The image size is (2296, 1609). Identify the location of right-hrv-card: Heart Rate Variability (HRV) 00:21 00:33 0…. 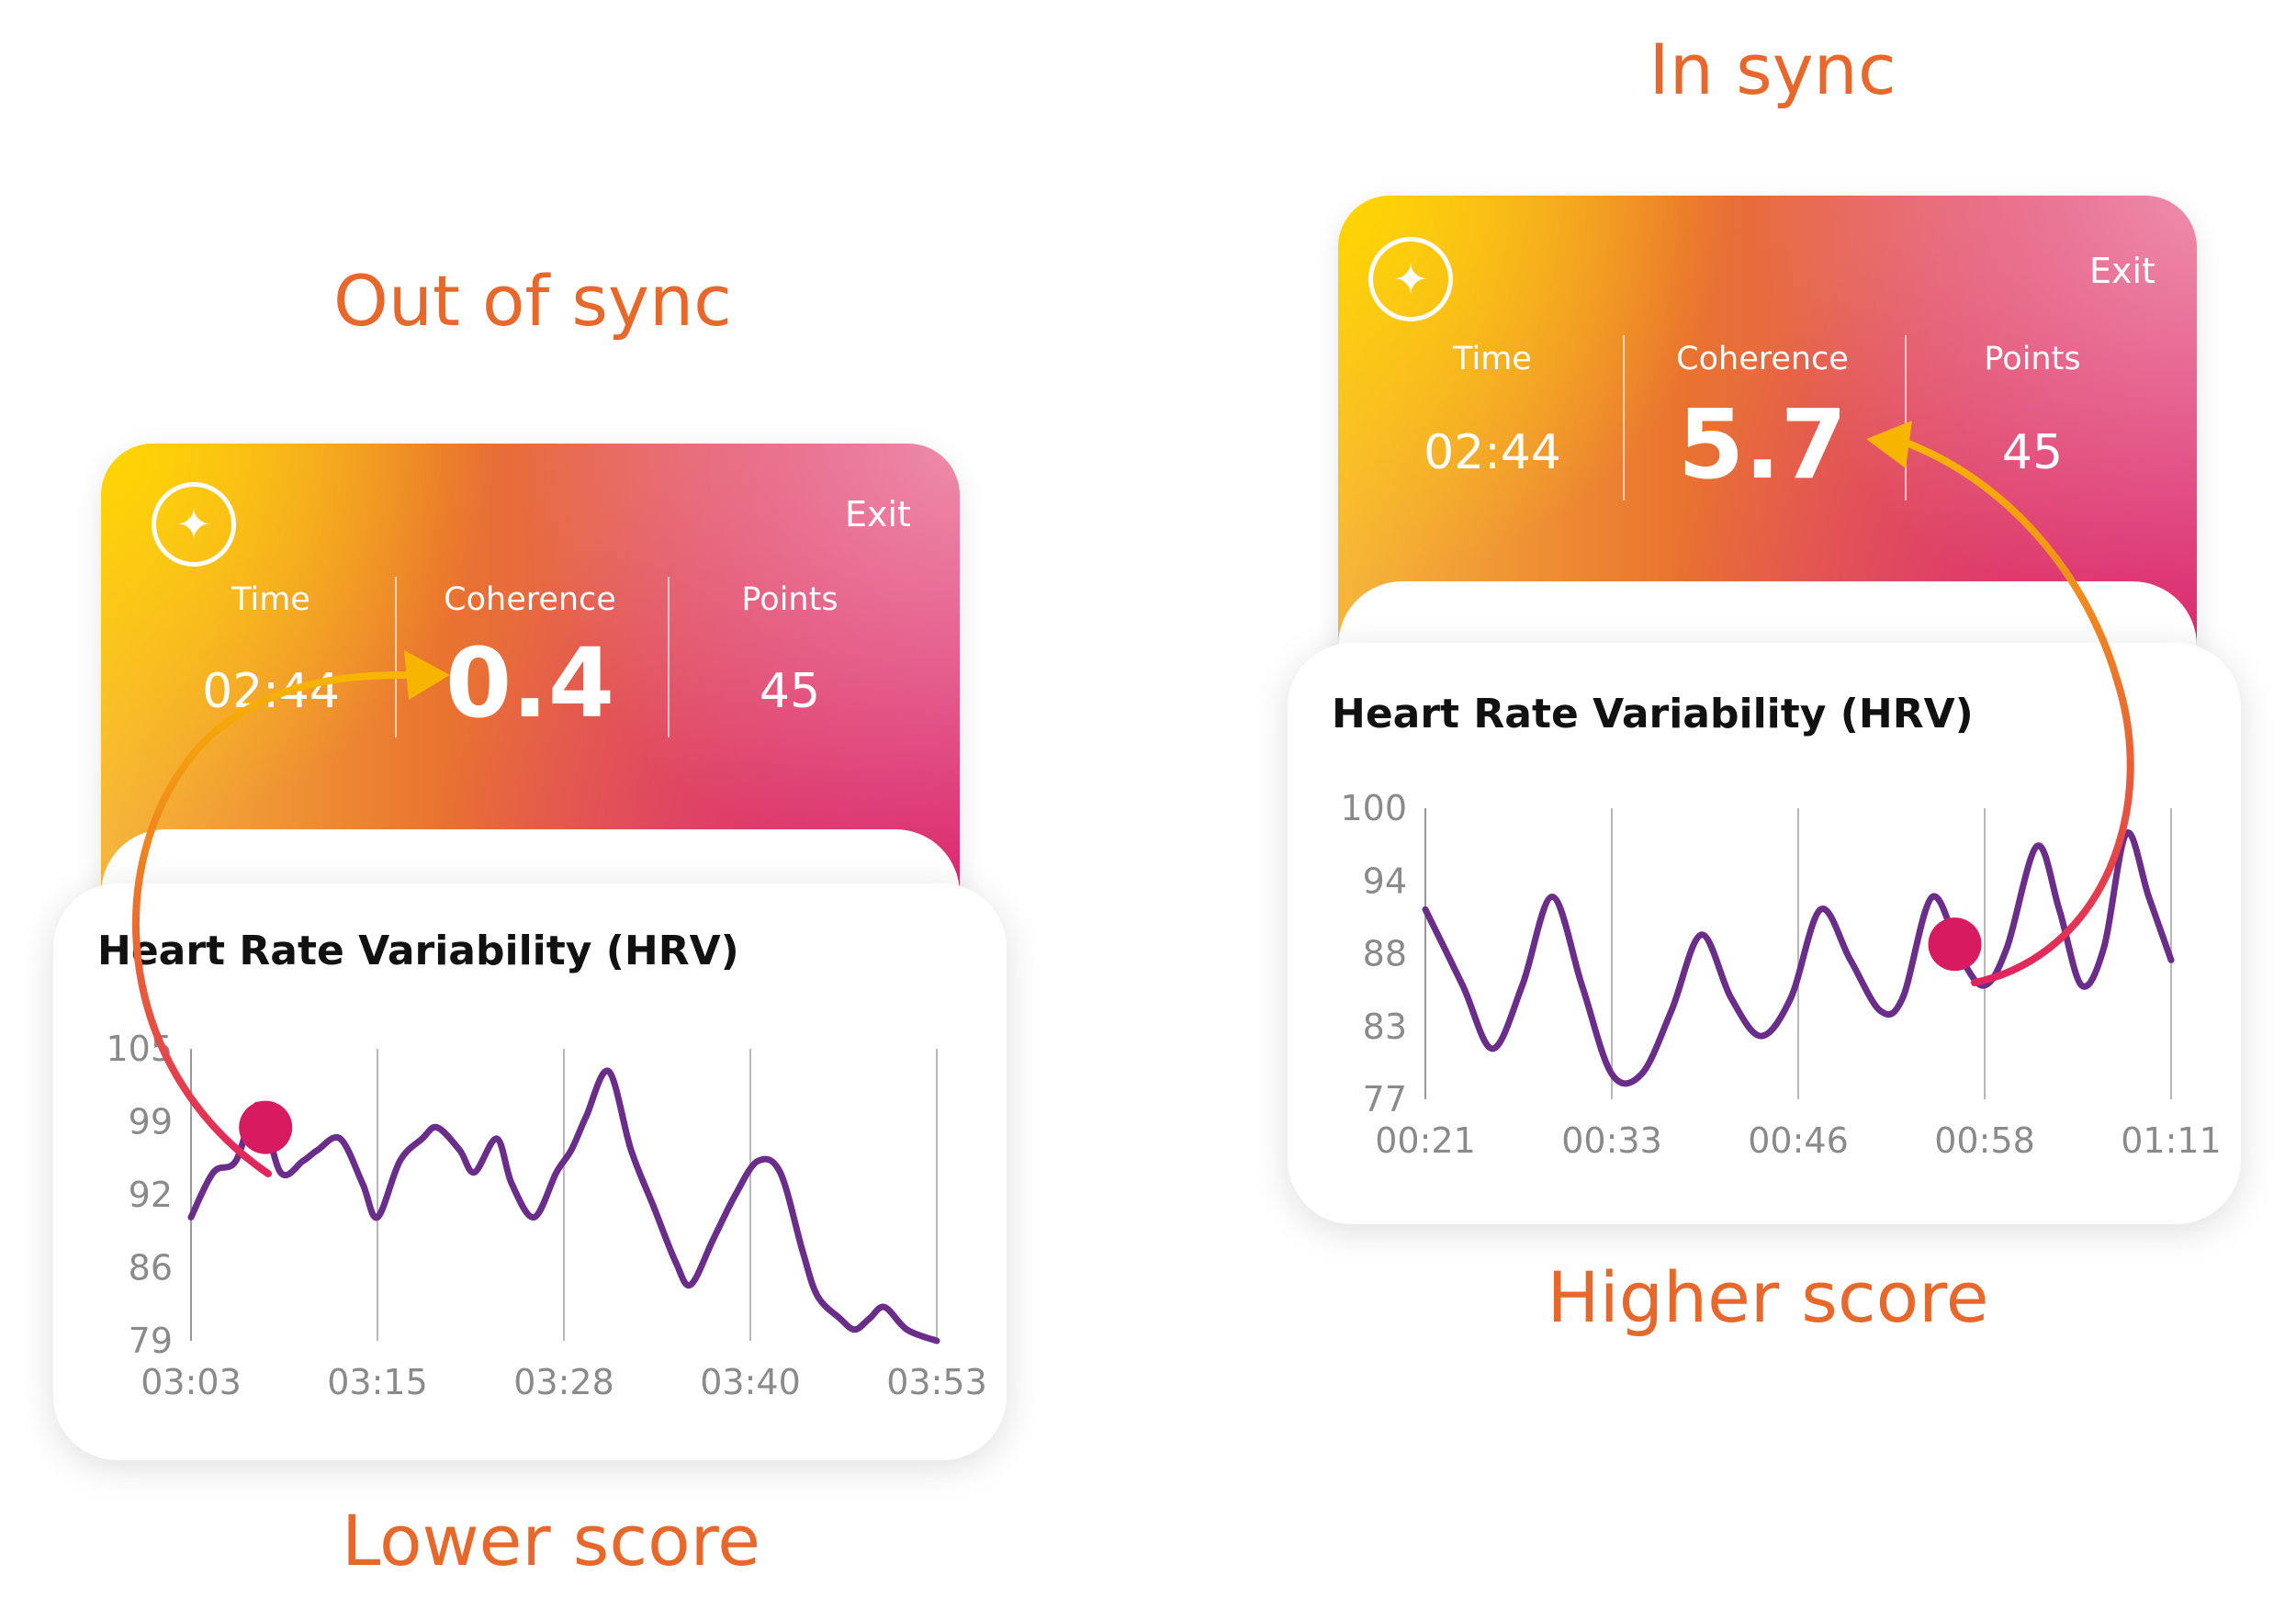
(1764, 933).